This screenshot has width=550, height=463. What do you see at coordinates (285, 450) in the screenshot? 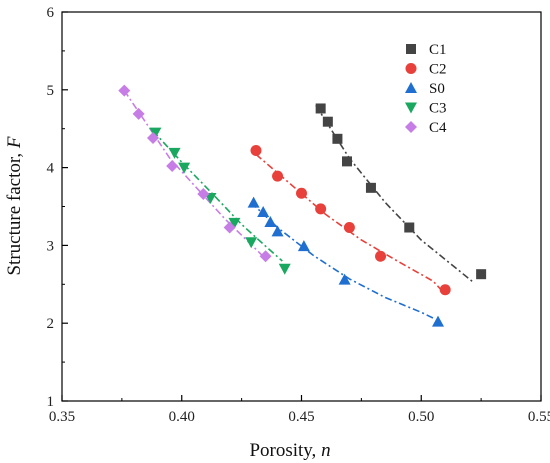
I see `x-axis-label-text: Porosity,` at bounding box center [285, 450].